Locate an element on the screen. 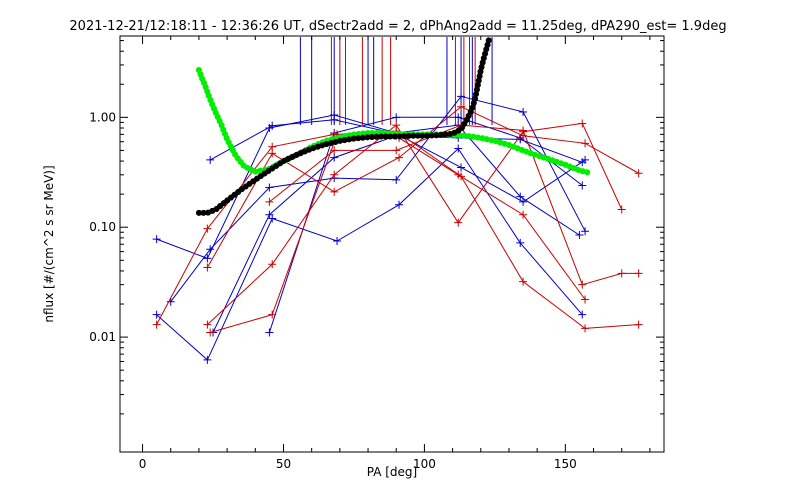  x-axis-label: PA [deg] is located at coordinates (392, 472).